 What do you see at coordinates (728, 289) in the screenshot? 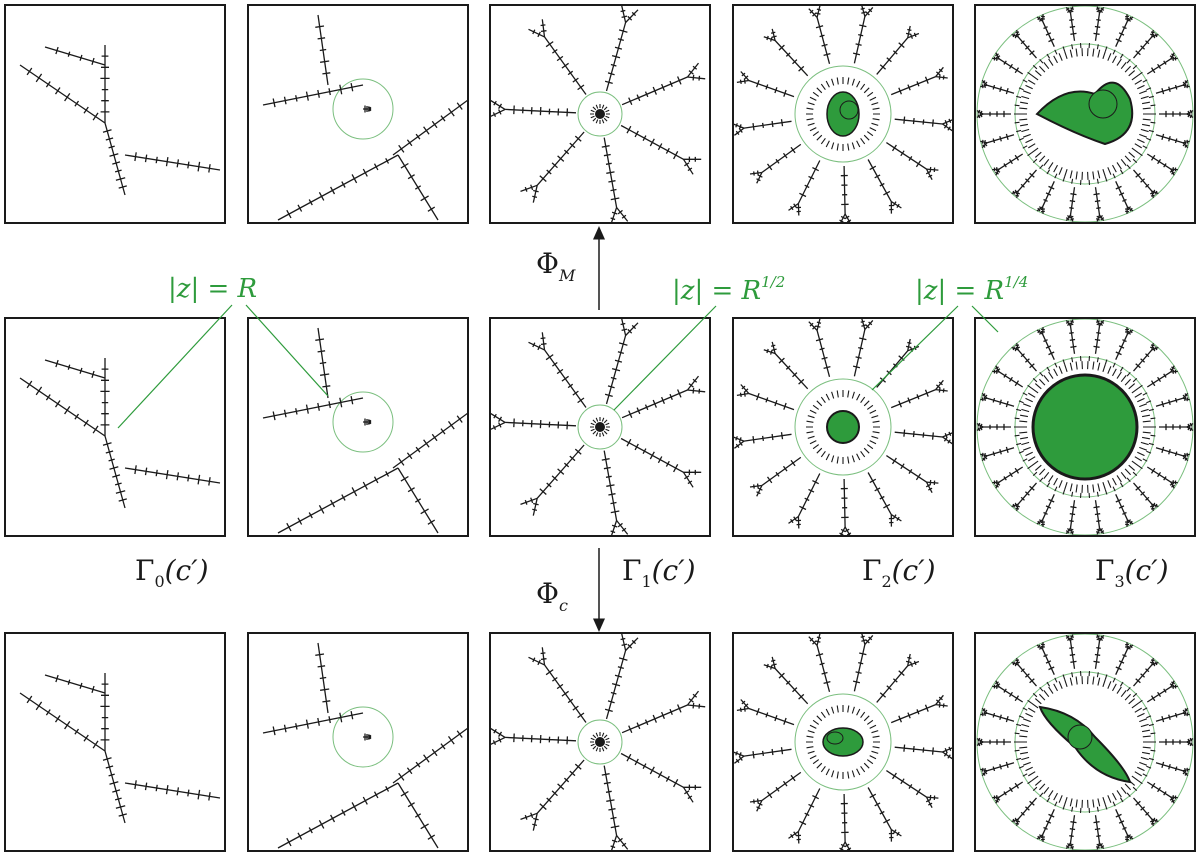
I see `svg-text: |z| = R1/2` at bounding box center [728, 289].